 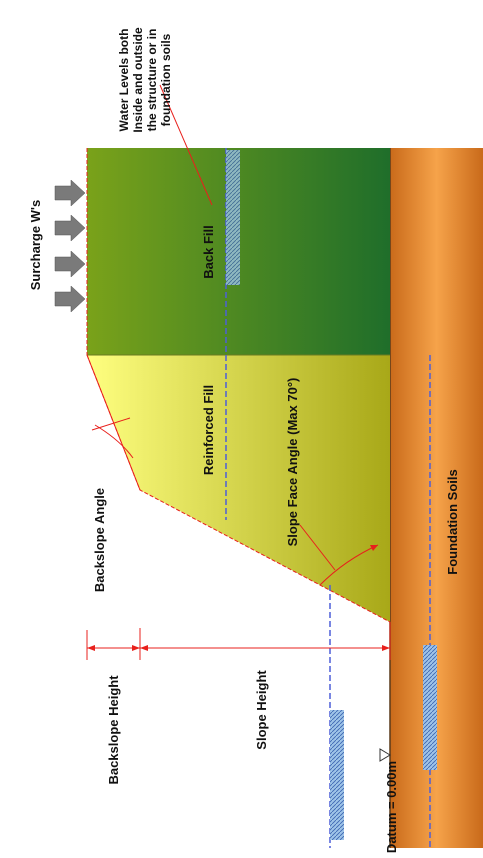 I want to click on water-levels-line-3: the structure or in, so click(x=152, y=80).